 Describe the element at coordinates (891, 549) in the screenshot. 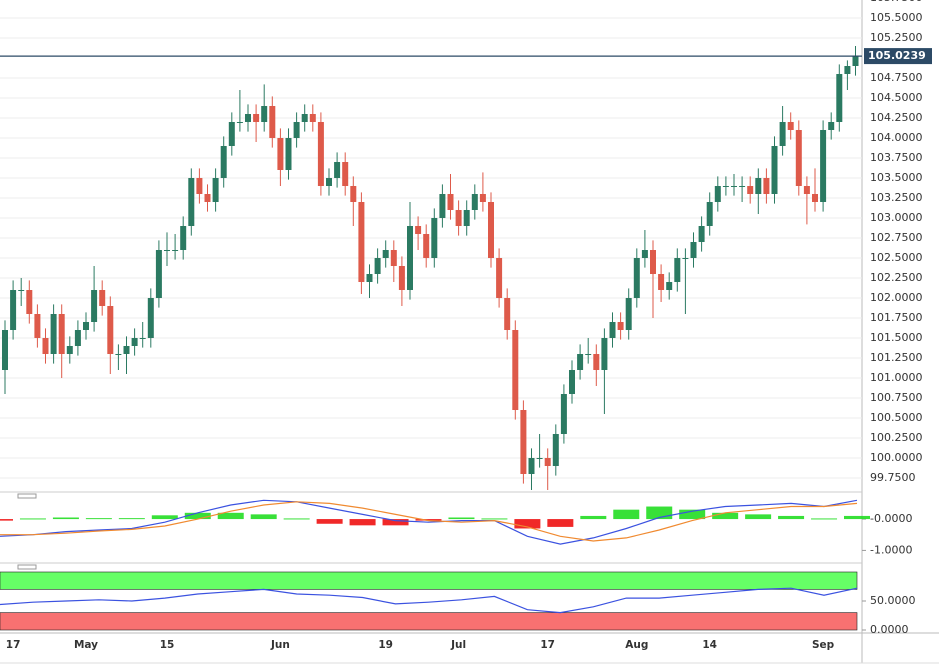

I see `y-tick-label: -1.0000` at that location.